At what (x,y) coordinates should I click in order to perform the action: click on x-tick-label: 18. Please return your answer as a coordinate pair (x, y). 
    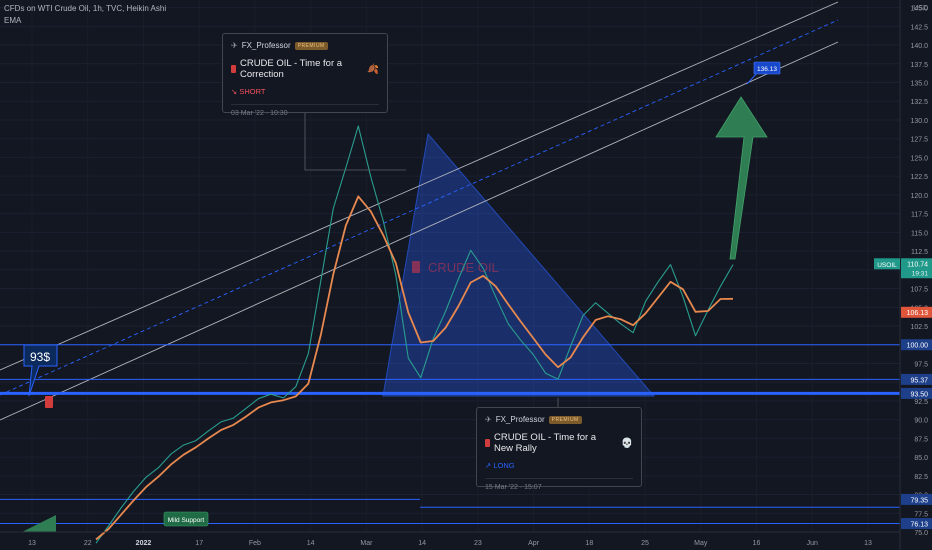
    Looking at the image, I should click on (589, 543).